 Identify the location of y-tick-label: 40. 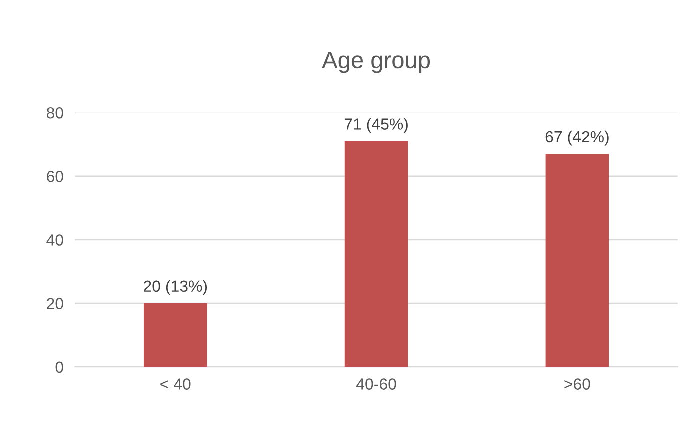
(55, 240).